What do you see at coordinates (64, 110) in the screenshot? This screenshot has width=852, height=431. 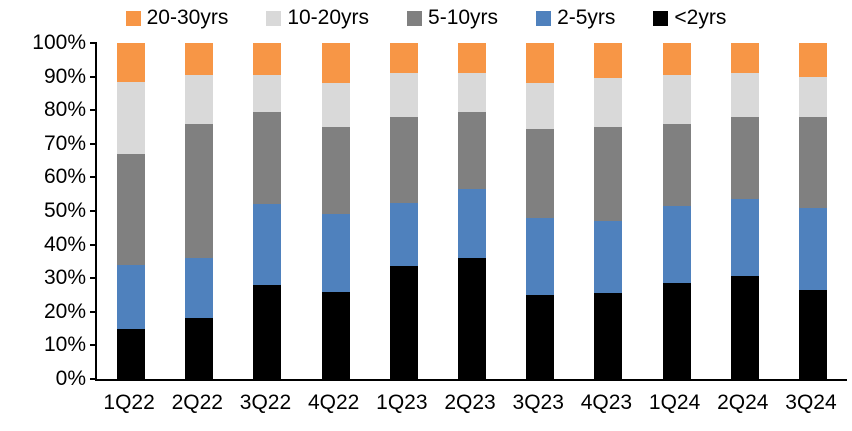 I see `y-tick-label: 80%` at bounding box center [64, 110].